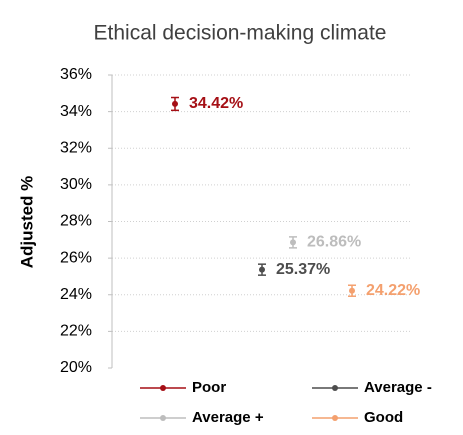  What do you see at coordinates (76, 221) in the screenshot?
I see `y-tick-label: 28%` at bounding box center [76, 221].